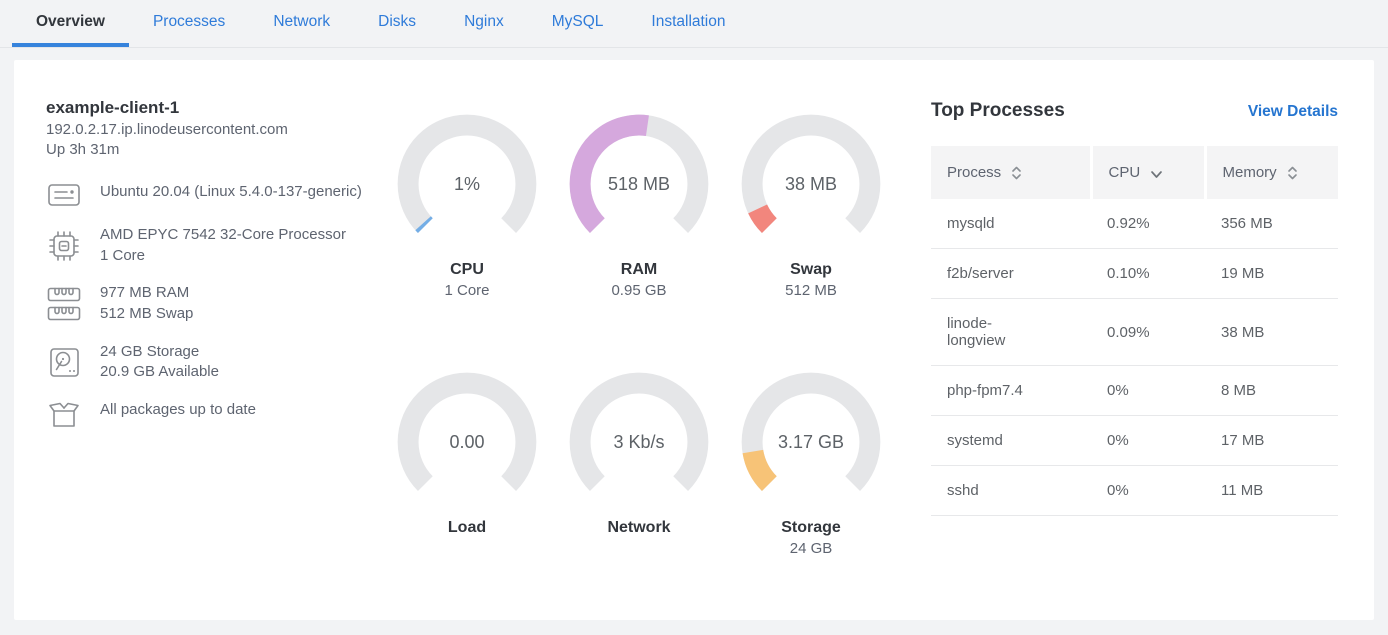  I want to click on spec-cpu: AMD EPYC 7542 32-Core Processor 1 Core, so click(213, 245).